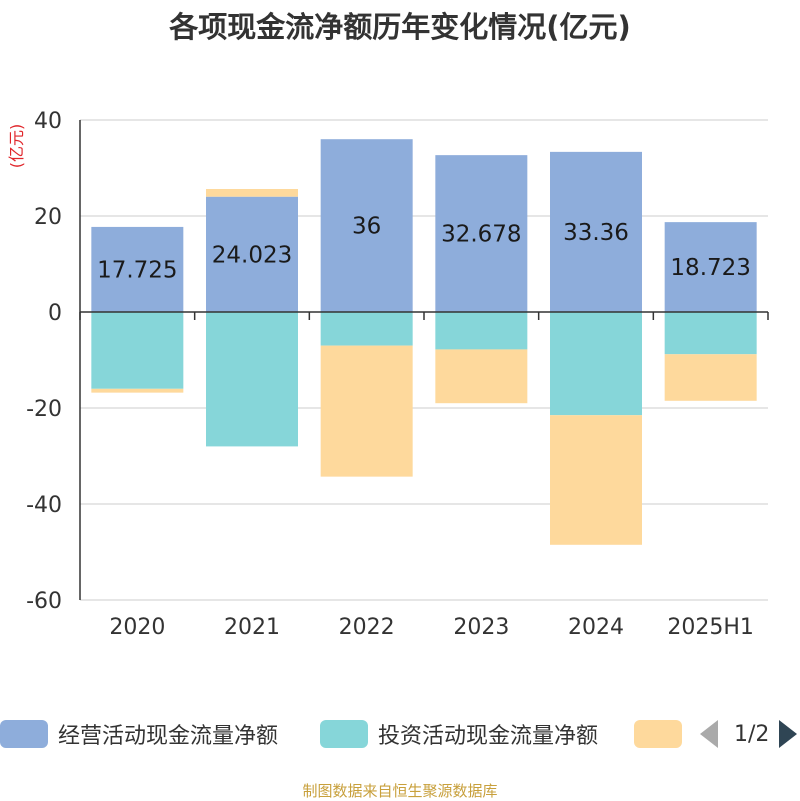  What do you see at coordinates (752, 734) in the screenshot?
I see `legend-page-indicator: 1/2` at bounding box center [752, 734].